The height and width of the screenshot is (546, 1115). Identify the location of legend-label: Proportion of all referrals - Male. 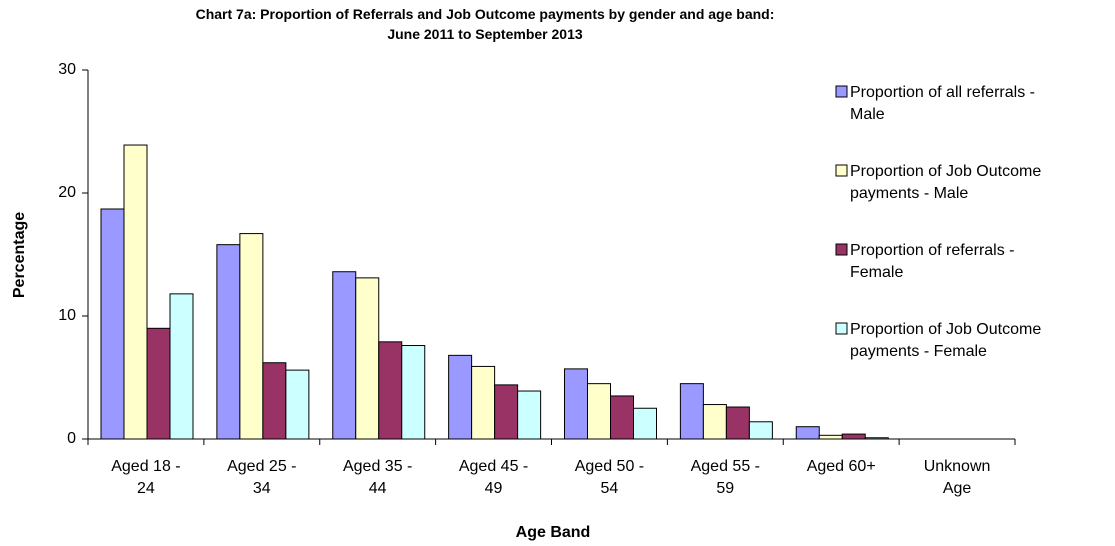
(942, 103).